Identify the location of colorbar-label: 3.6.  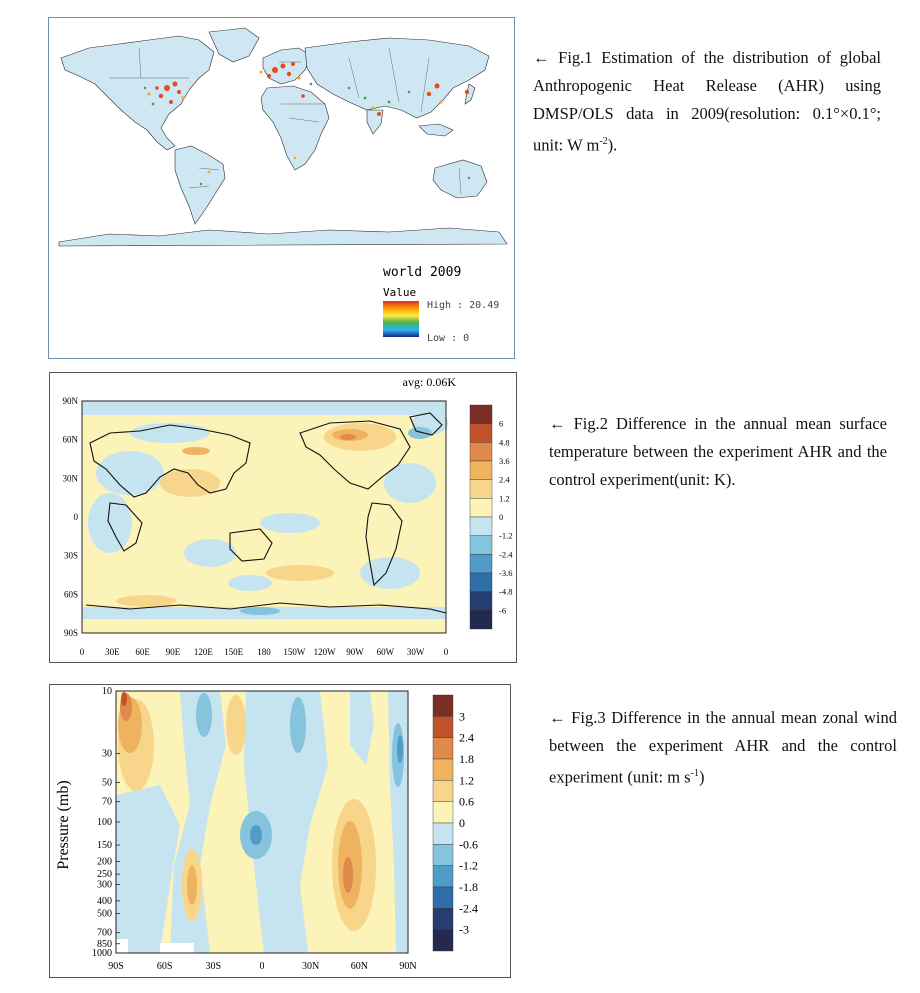
(504, 461).